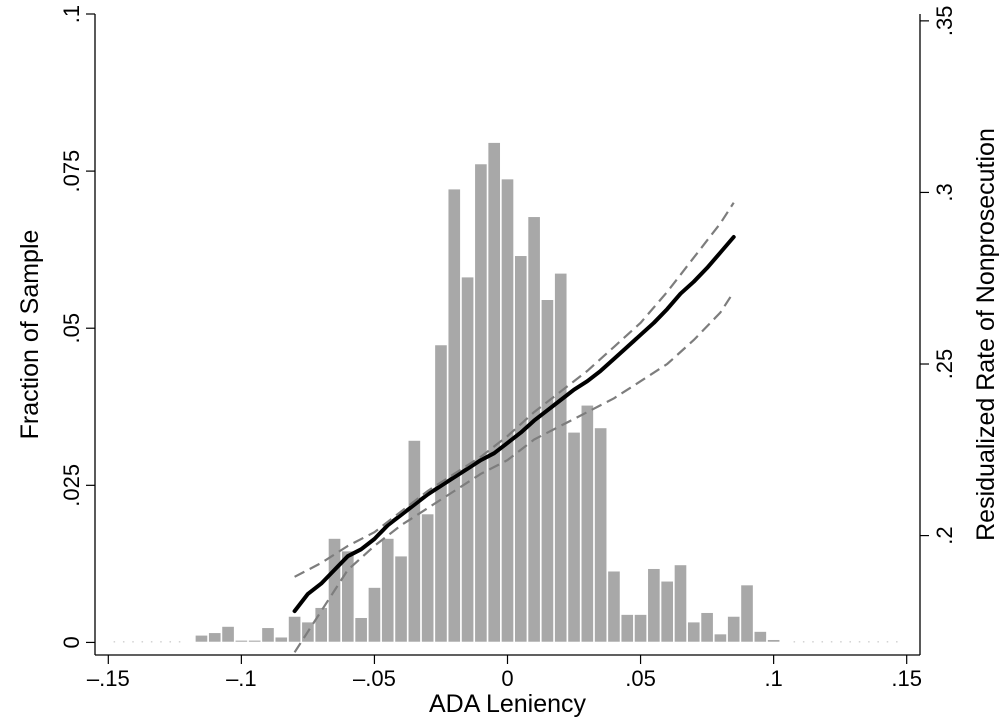 This screenshot has width=1007, height=719. Describe the element at coordinates (906, 678) in the screenshot. I see `x-tick-label: .15` at that location.